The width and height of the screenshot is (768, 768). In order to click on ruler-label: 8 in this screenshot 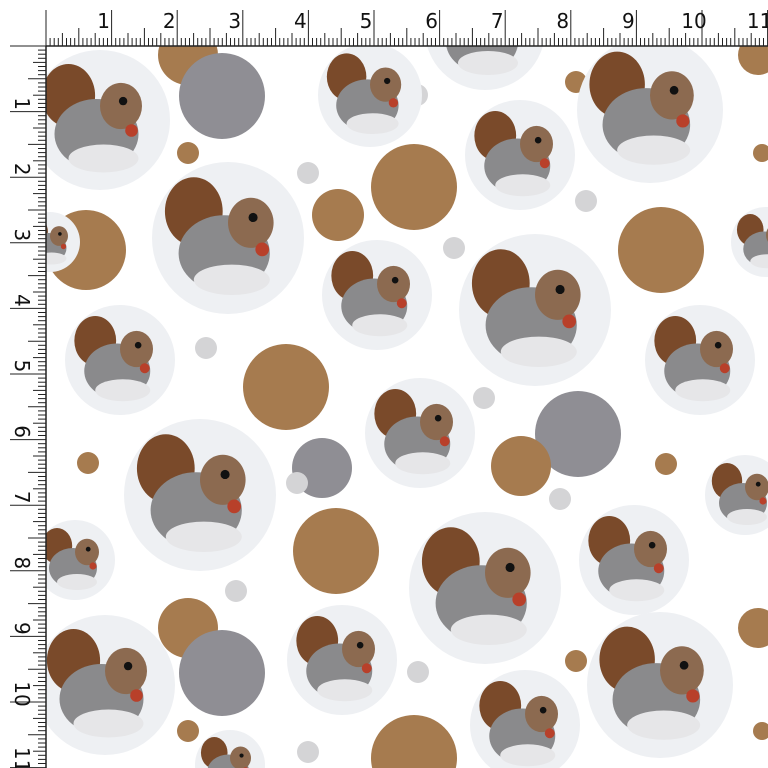, I will do `click(562, 21)`.